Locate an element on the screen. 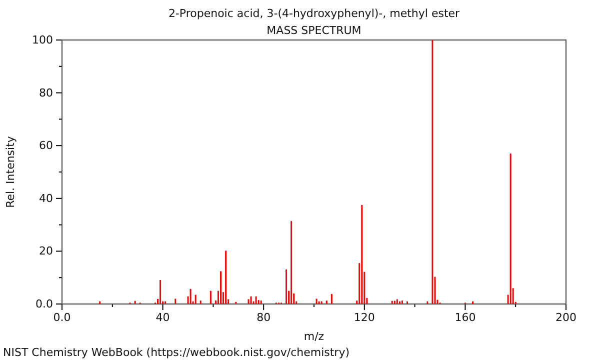 This screenshot has width=600, height=360. y-tick-label: 100 is located at coordinates (42, 40).